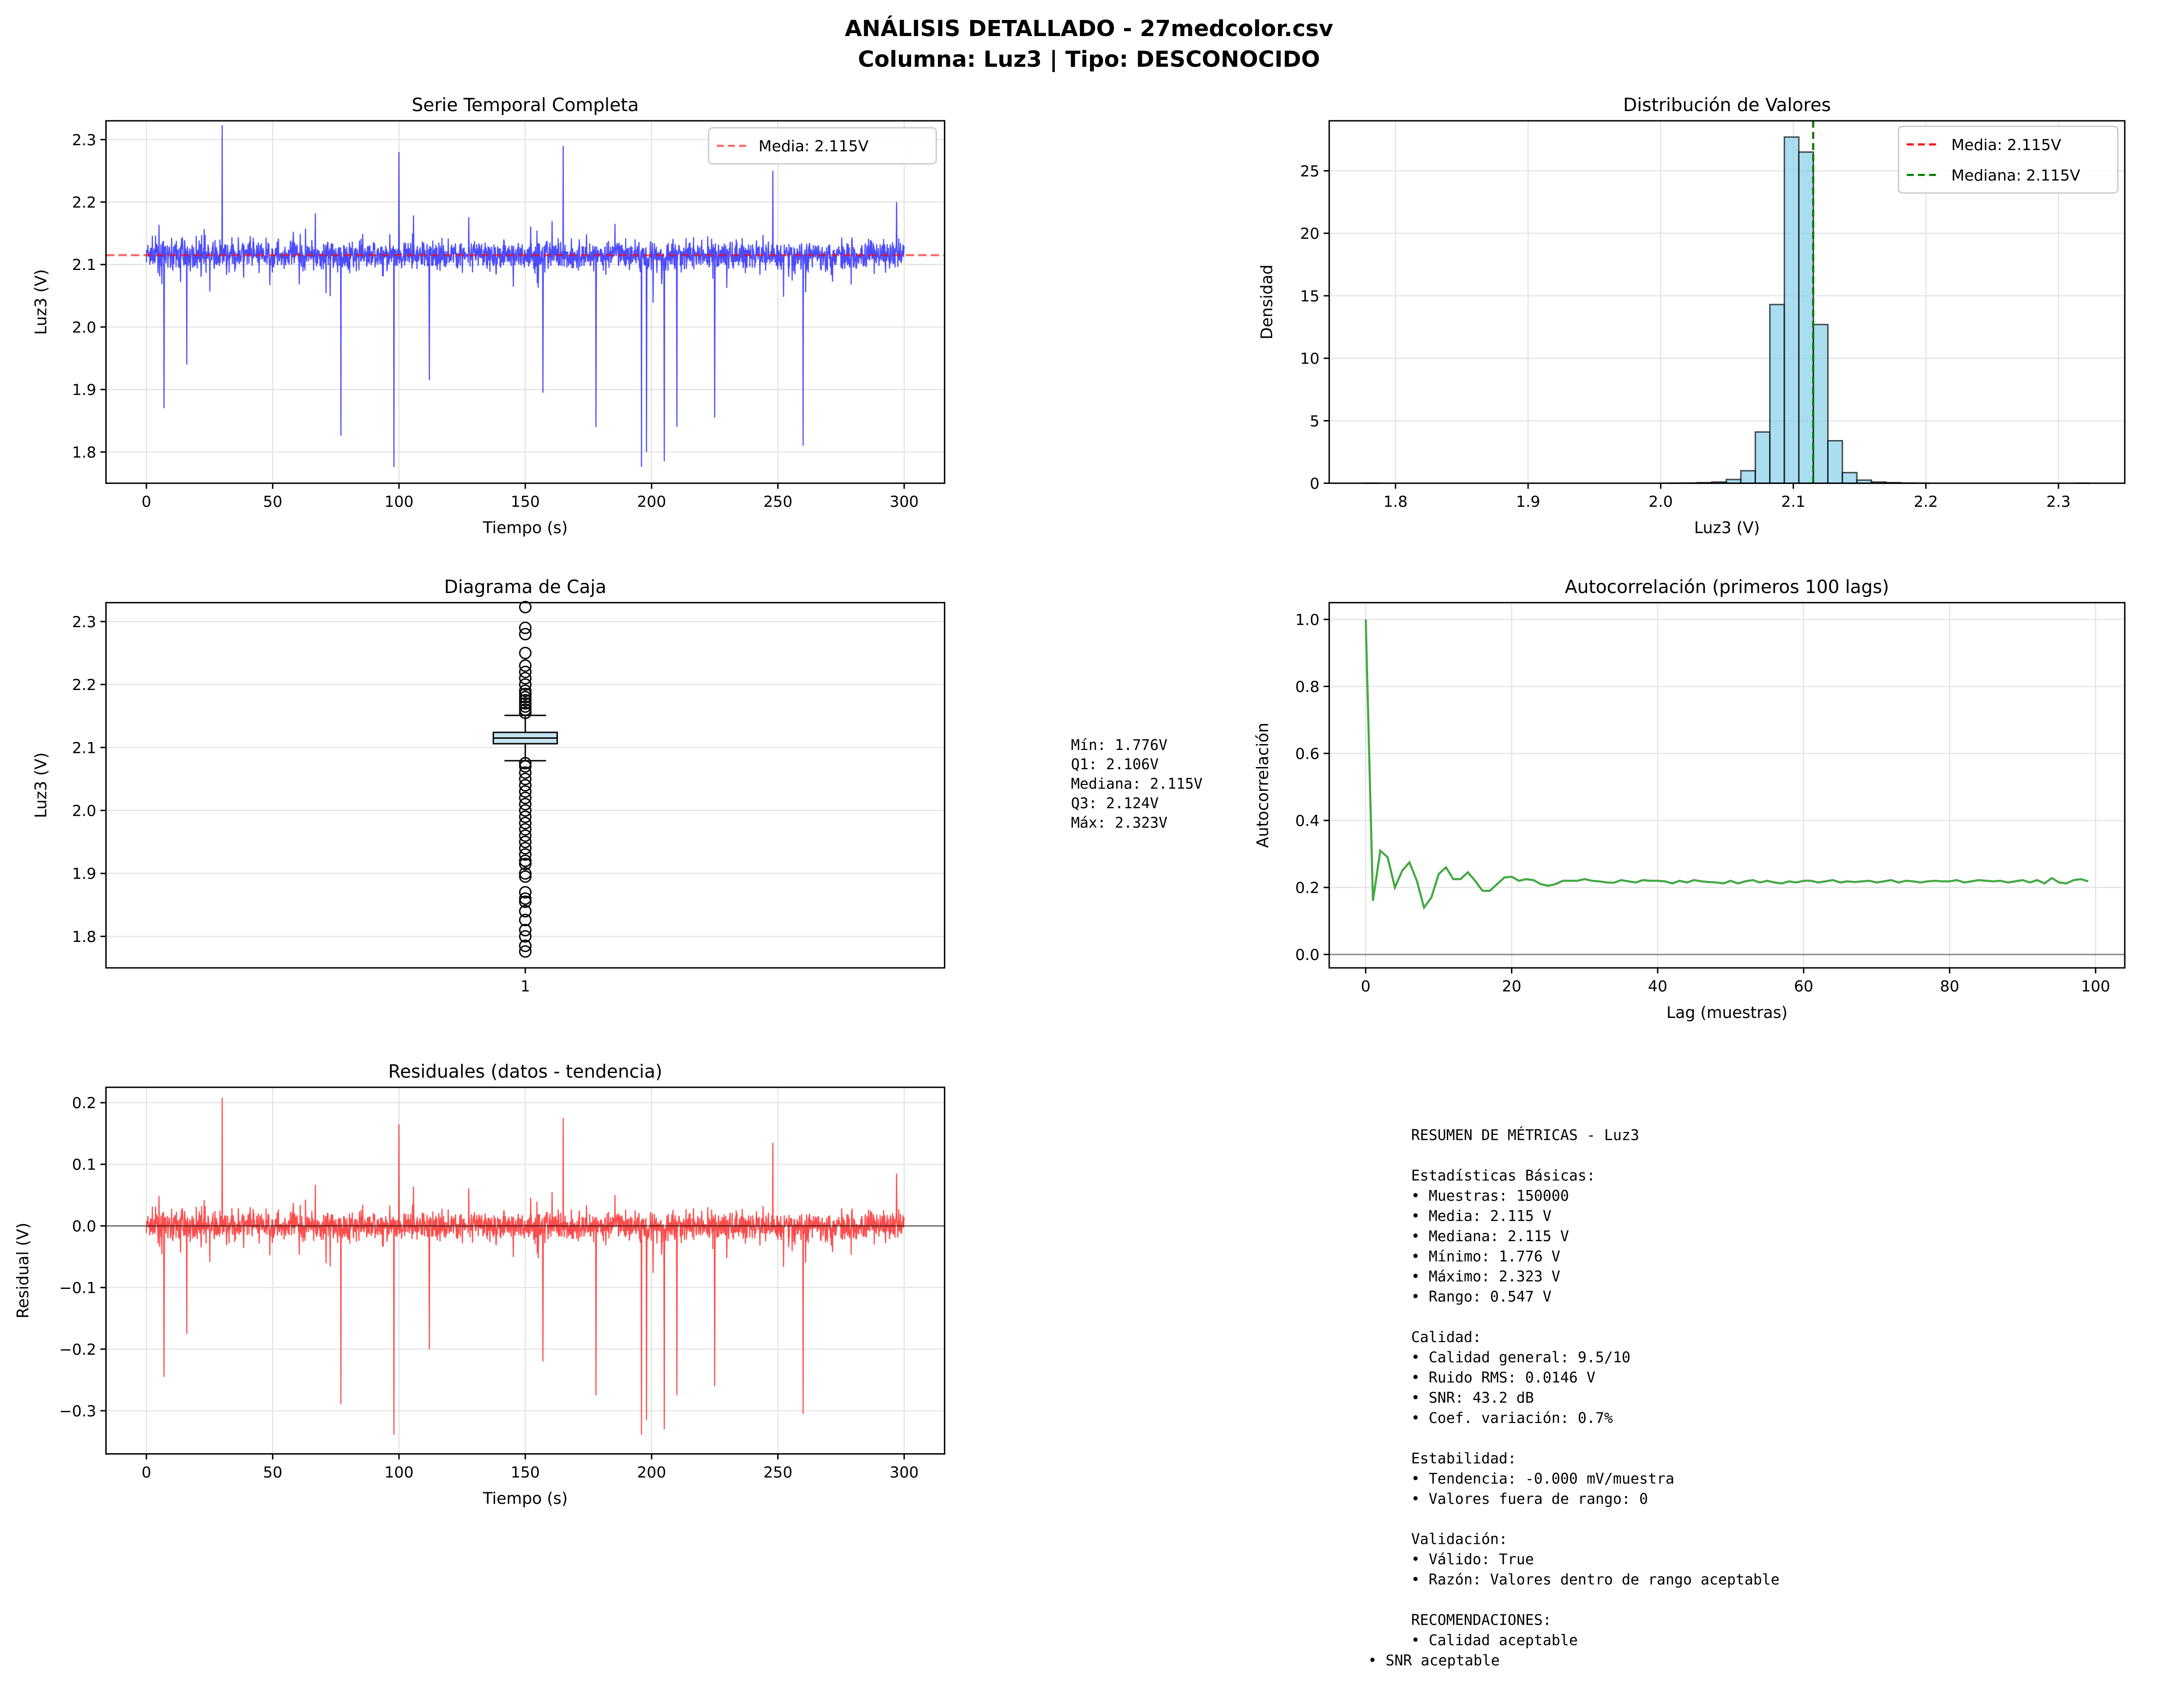  I want to click on x-tick-label: 1, so click(525, 987).